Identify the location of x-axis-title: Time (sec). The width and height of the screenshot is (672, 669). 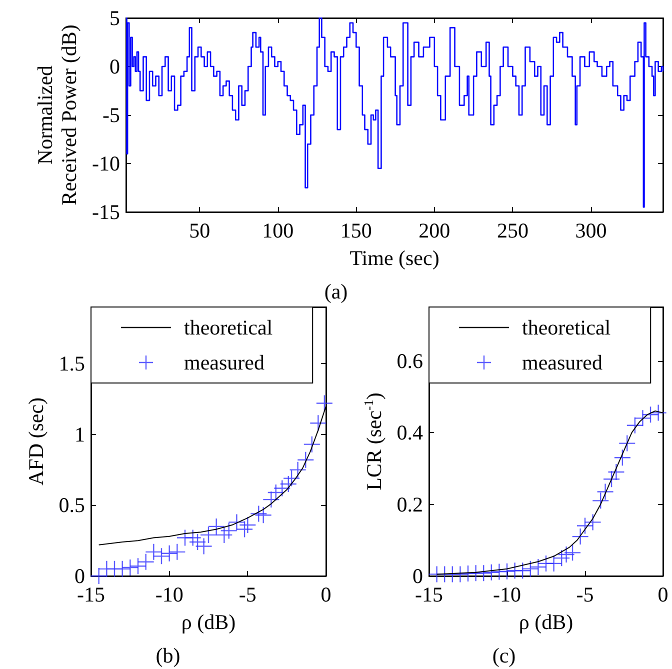
(395, 258).